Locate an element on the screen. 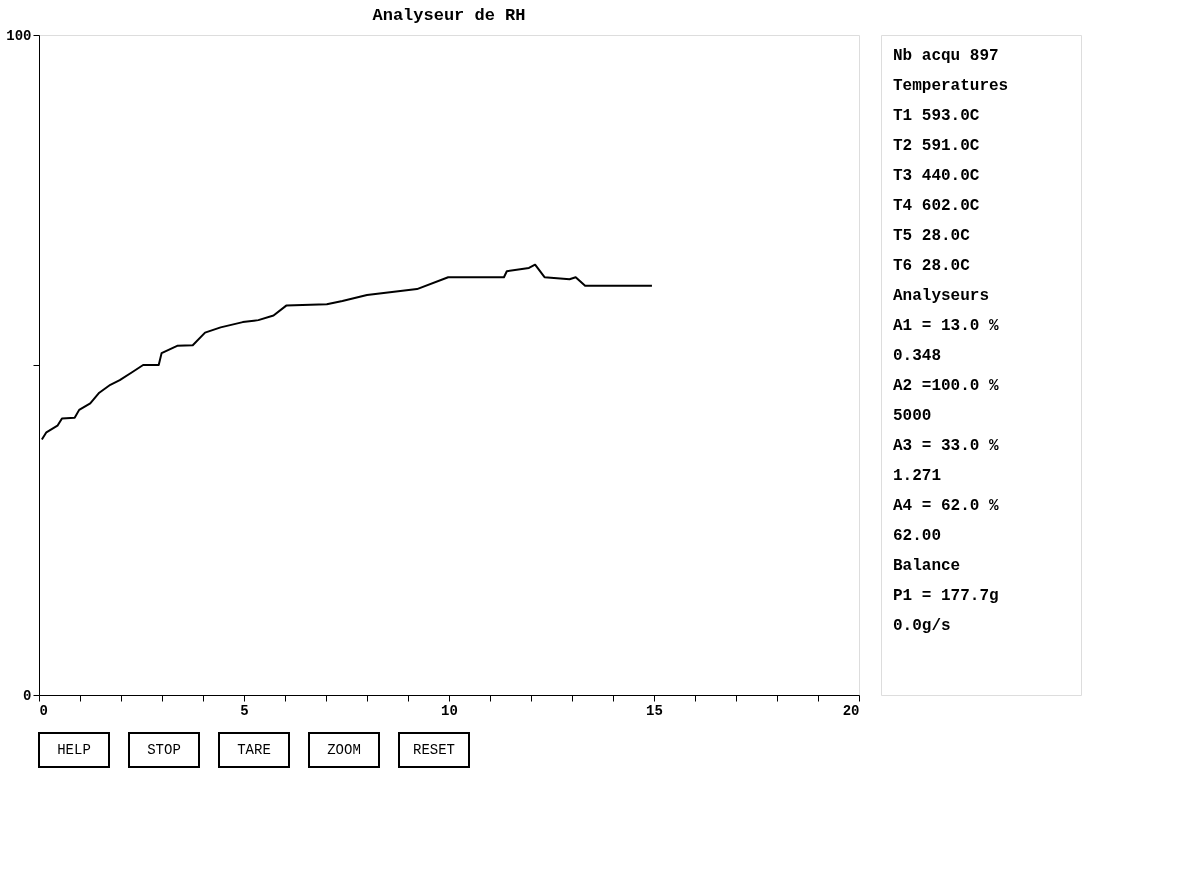 The height and width of the screenshot is (893, 1186). x-tick-label: 5 is located at coordinates (244, 710).